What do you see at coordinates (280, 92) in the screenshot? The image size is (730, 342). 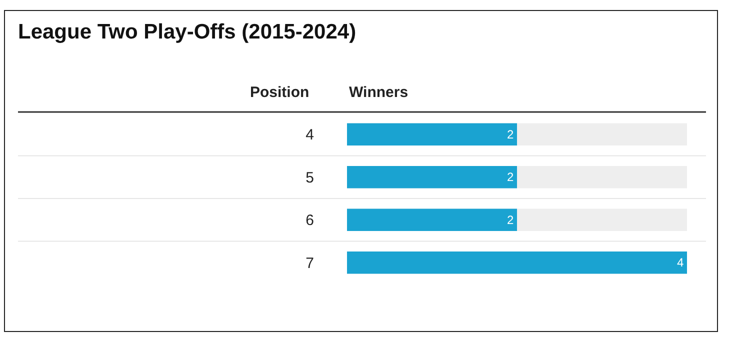 I see `y-axis-title: Position` at bounding box center [280, 92].